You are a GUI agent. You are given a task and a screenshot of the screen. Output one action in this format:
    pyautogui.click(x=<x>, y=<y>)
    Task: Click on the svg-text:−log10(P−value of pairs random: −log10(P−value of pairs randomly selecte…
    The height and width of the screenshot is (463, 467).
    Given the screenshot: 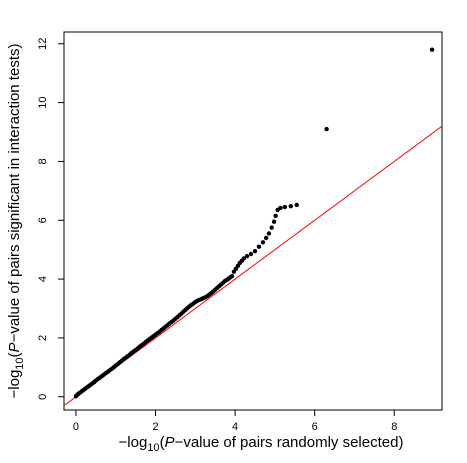 What is the action you would take?
    pyautogui.click(x=261, y=444)
    